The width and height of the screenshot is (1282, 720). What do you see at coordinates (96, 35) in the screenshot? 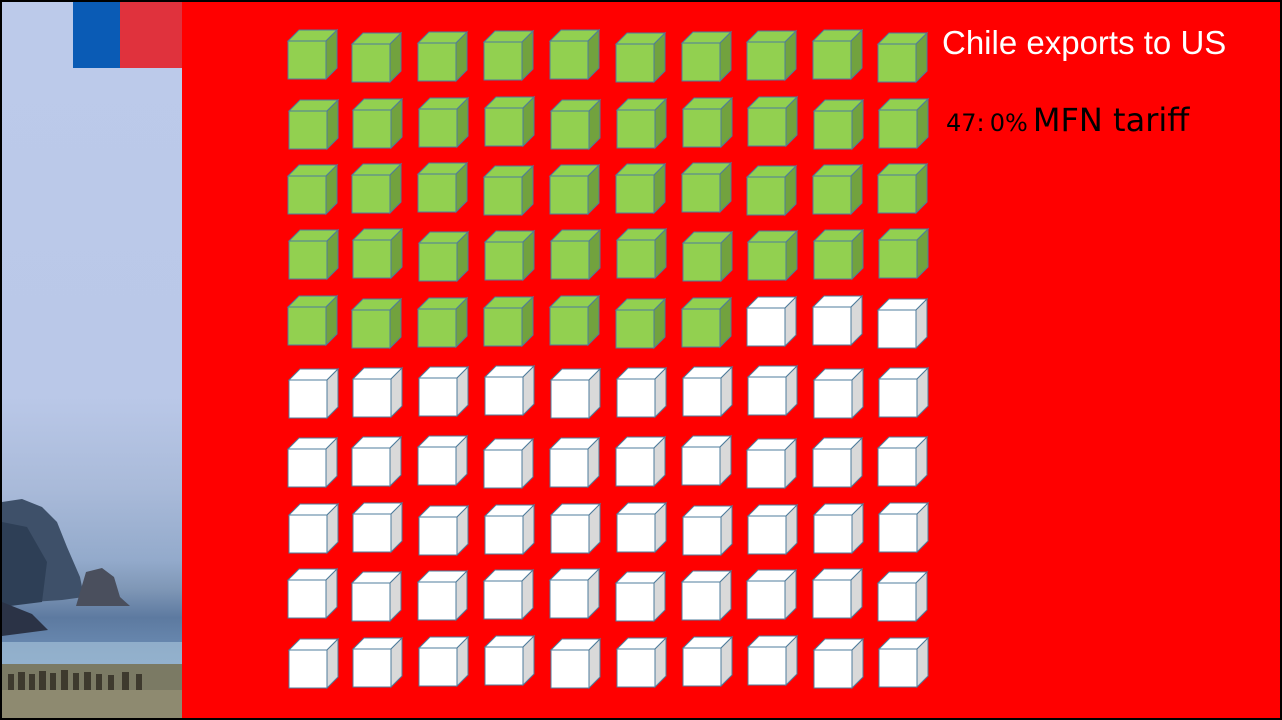
I see `flag-blue-block` at bounding box center [96, 35].